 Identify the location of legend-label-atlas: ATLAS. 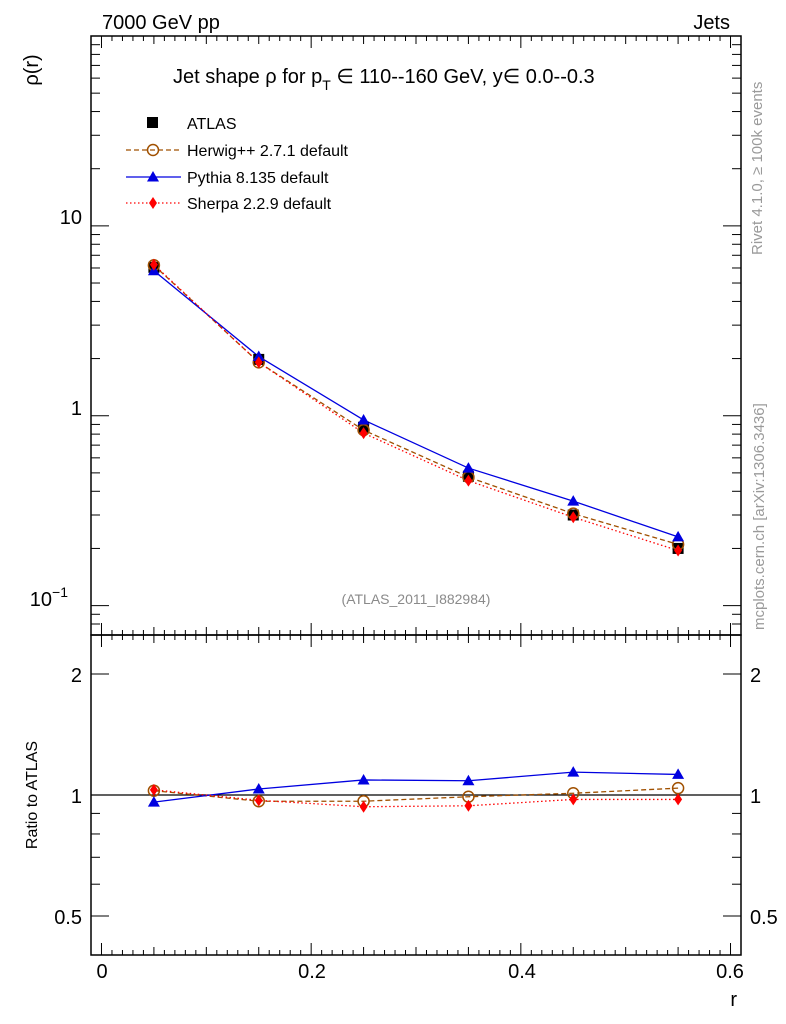
(212, 124).